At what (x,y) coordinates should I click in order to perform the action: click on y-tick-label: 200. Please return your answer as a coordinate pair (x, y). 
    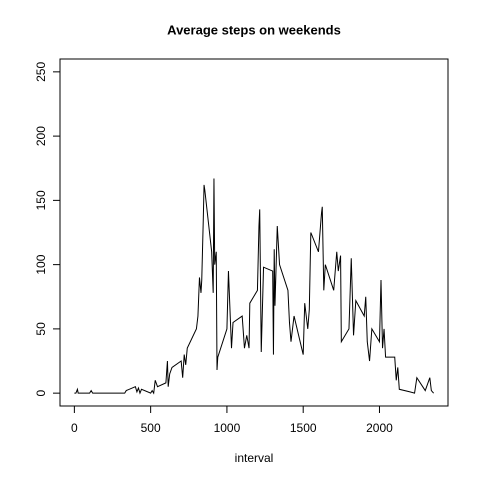
    Looking at the image, I should click on (41, 136).